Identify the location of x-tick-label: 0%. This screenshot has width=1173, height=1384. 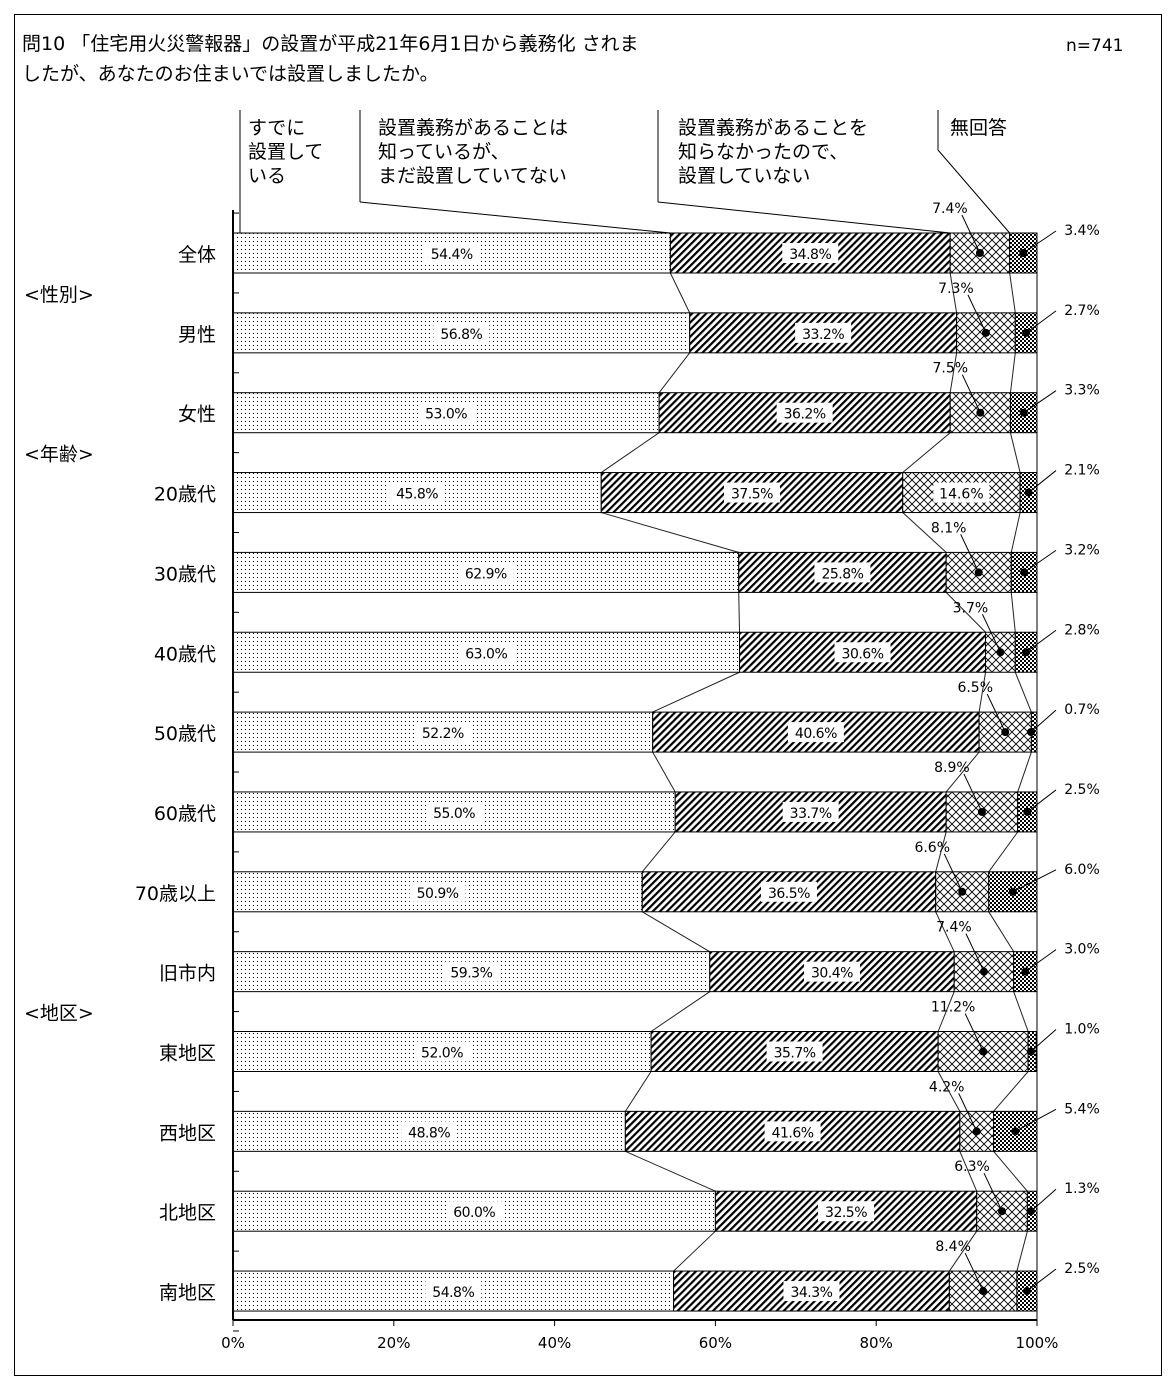
(233, 1343).